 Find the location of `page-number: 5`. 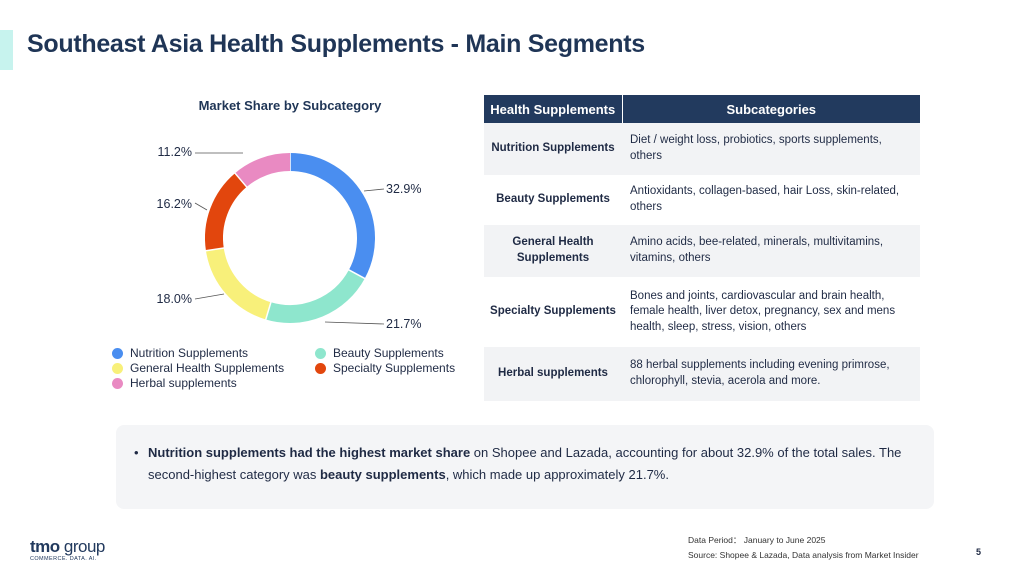

page-number: 5 is located at coordinates (979, 552).